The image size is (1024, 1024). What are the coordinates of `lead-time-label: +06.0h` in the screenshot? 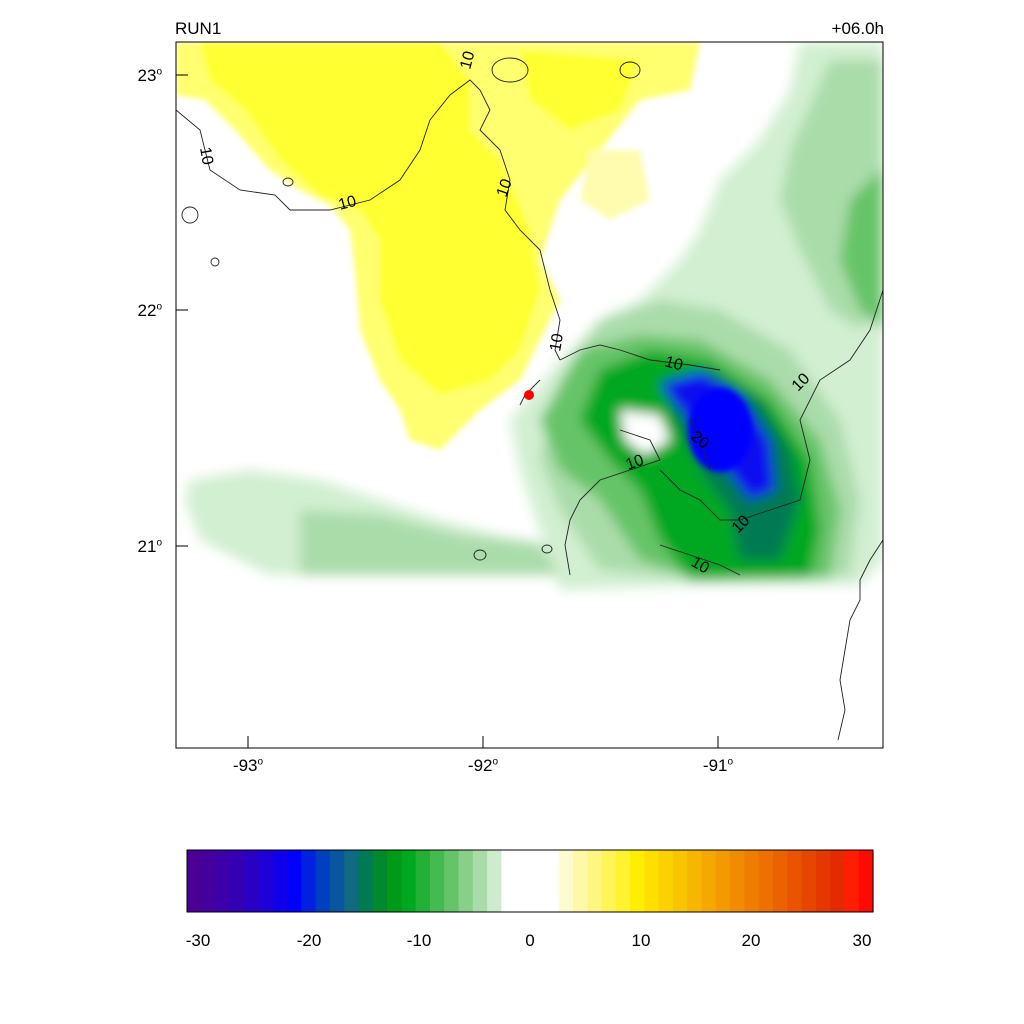 It's located at (857, 28).